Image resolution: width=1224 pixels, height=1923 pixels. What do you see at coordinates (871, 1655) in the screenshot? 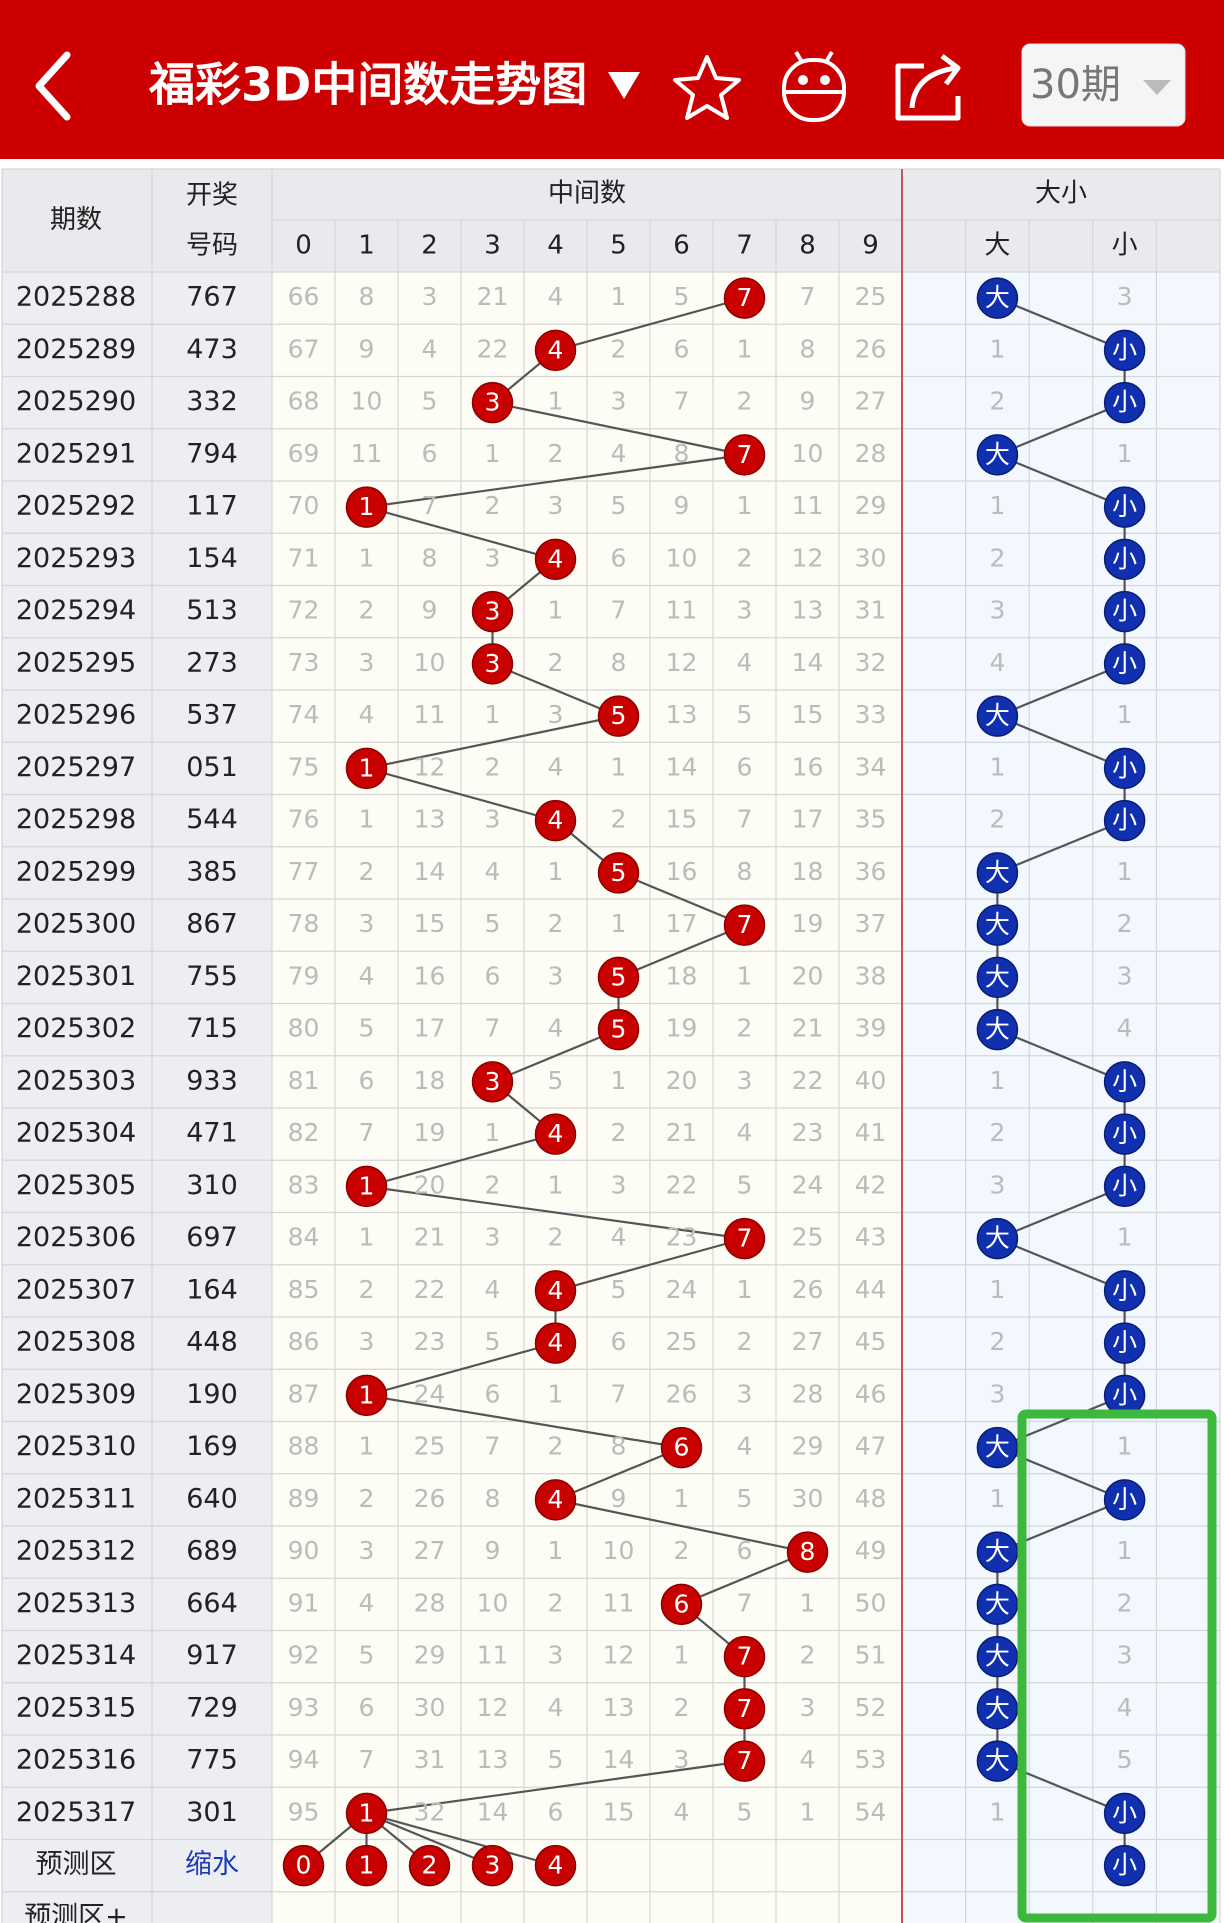
I see `miss-count: 51` at bounding box center [871, 1655].